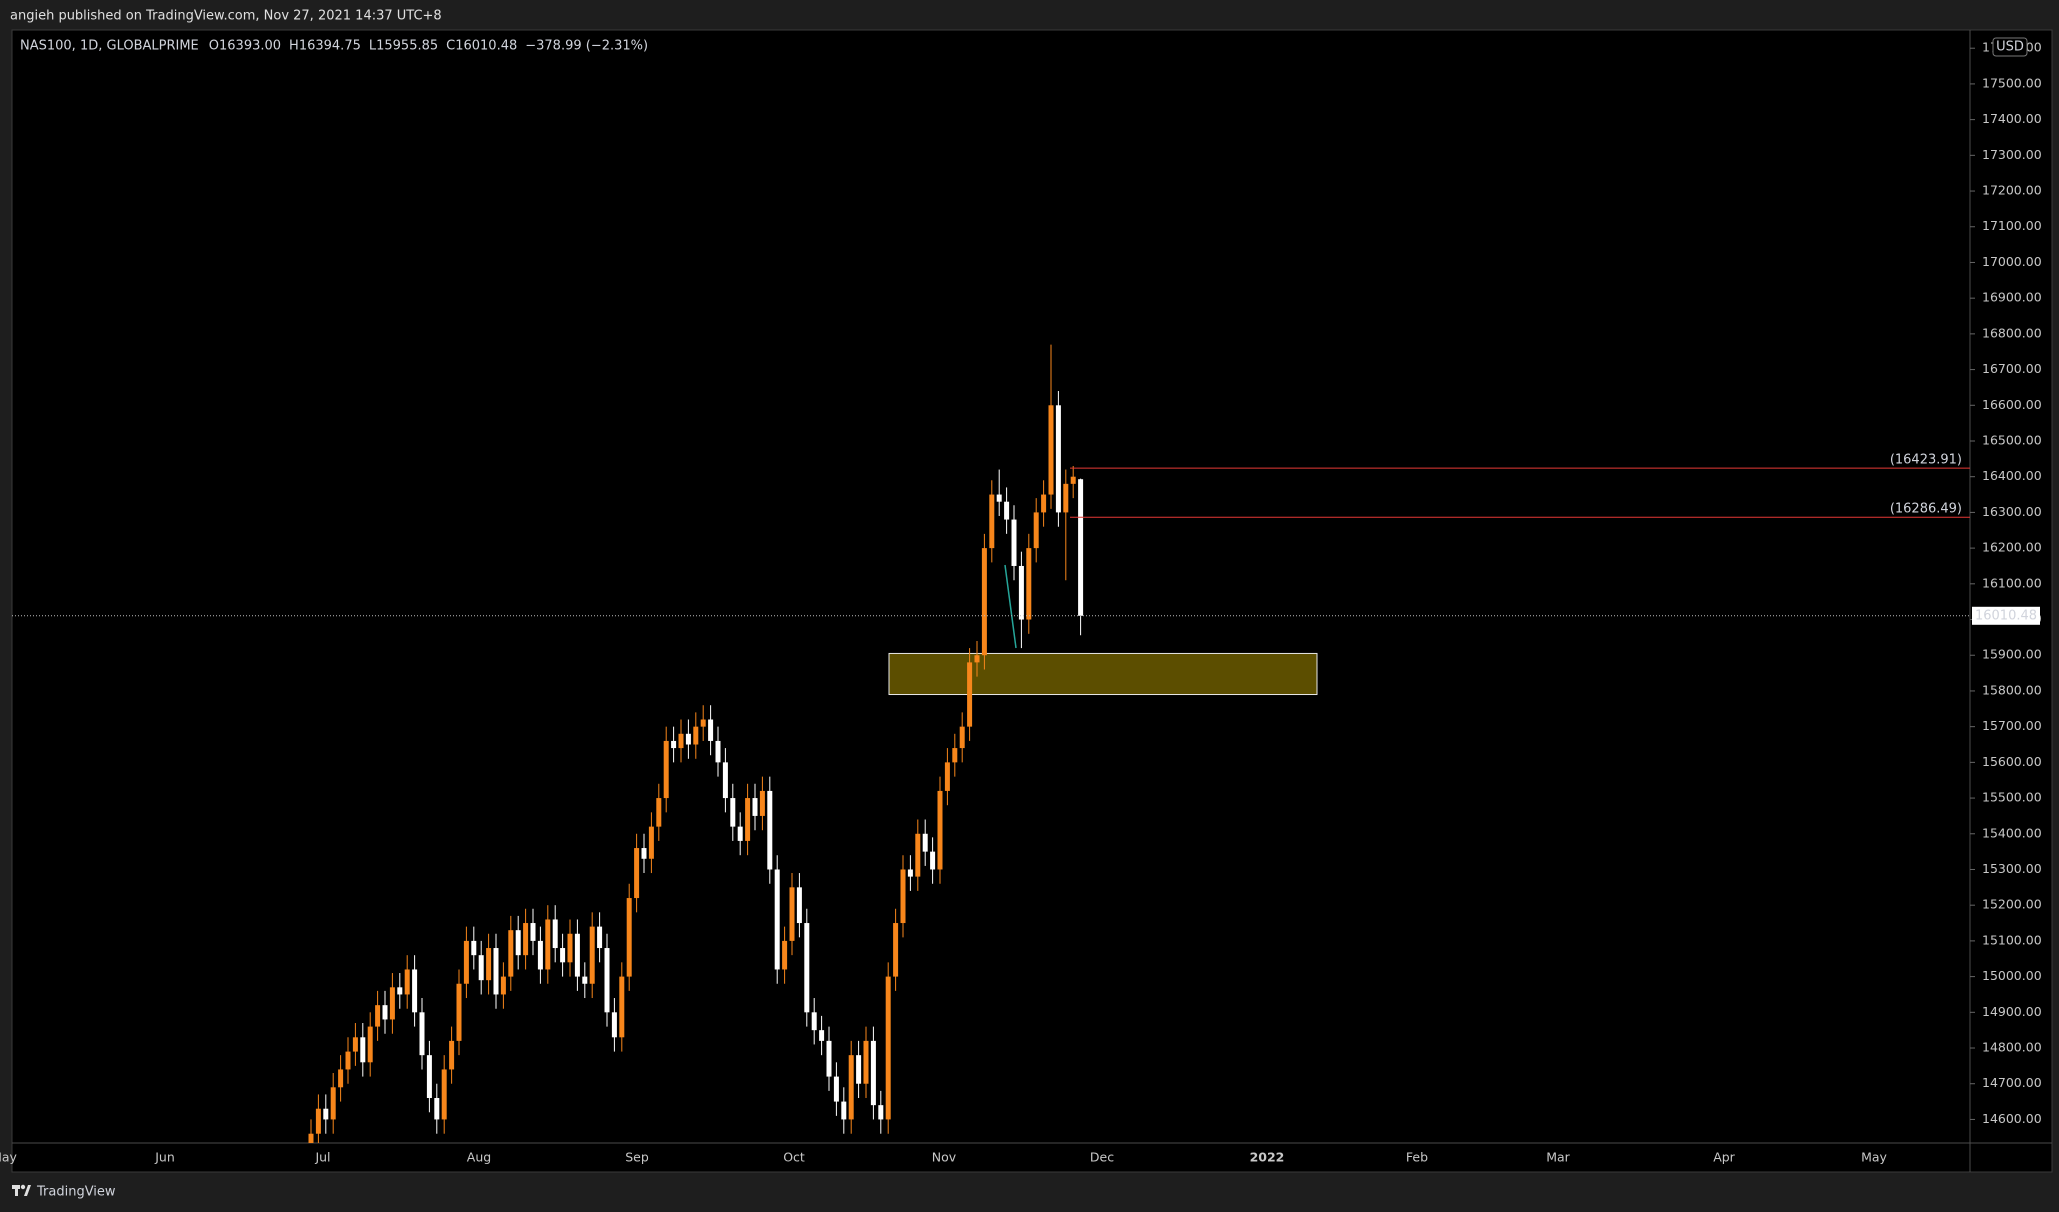 The image size is (2059, 1212). I want to click on y-tick-label: 15600.00, so click(2012, 761).